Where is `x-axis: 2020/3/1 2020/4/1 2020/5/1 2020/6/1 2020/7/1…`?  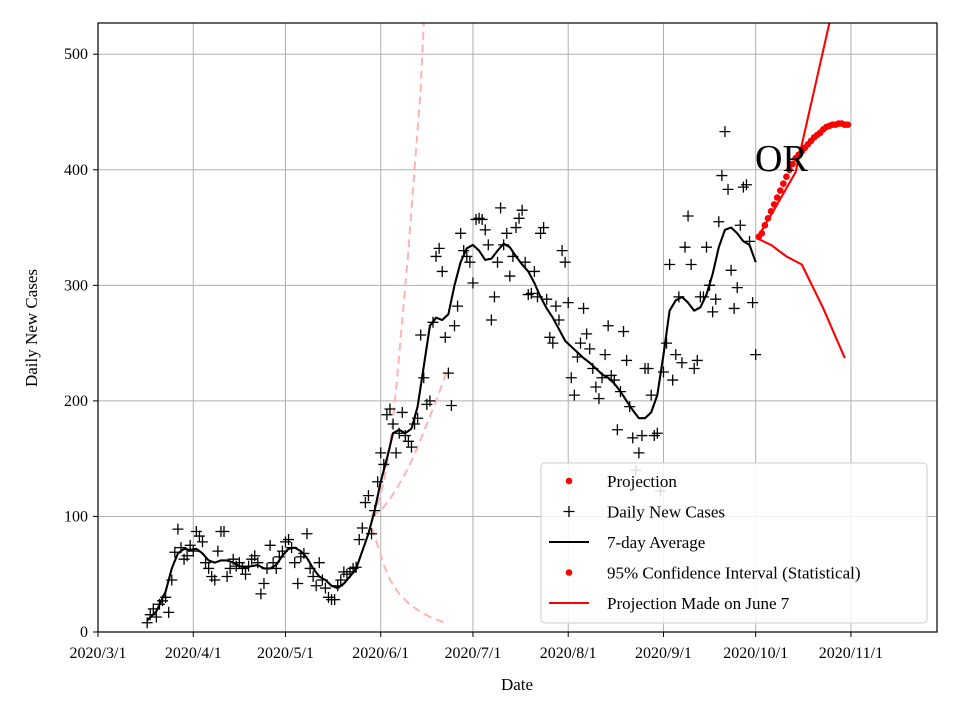 x-axis: 2020/3/1 2020/4/1 2020/5/1 2020/6/1 2020/7/1… is located at coordinates (476, 647).